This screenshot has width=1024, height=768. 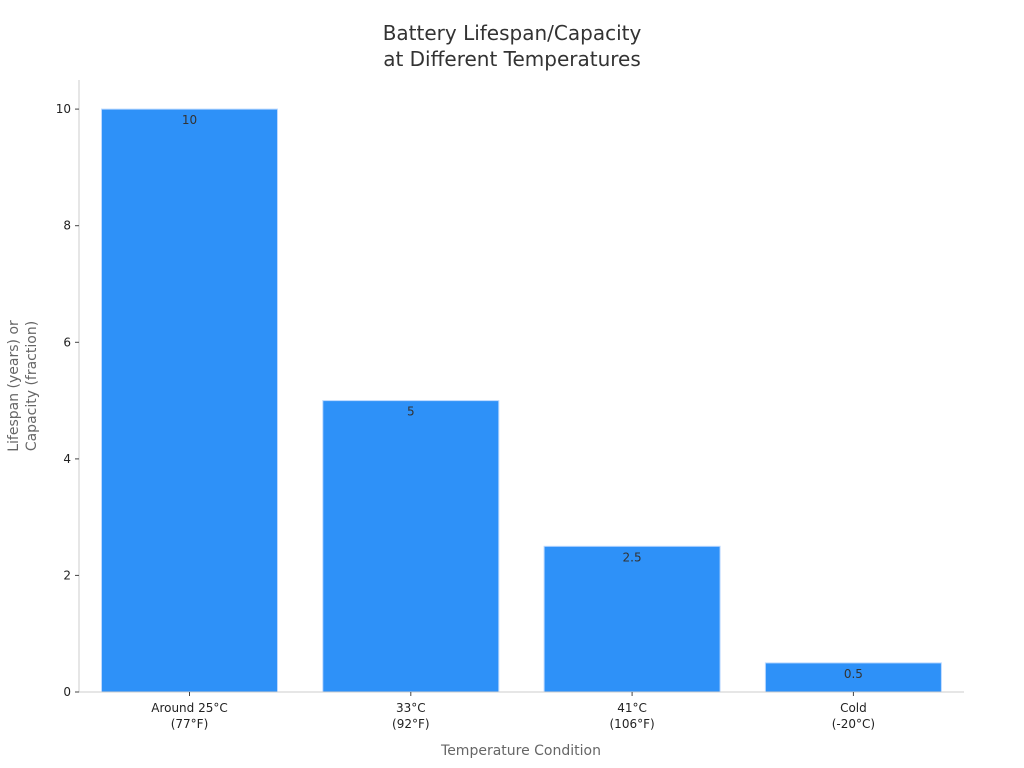 I want to click on y-tick-label-5: 10, so click(x=63, y=109).